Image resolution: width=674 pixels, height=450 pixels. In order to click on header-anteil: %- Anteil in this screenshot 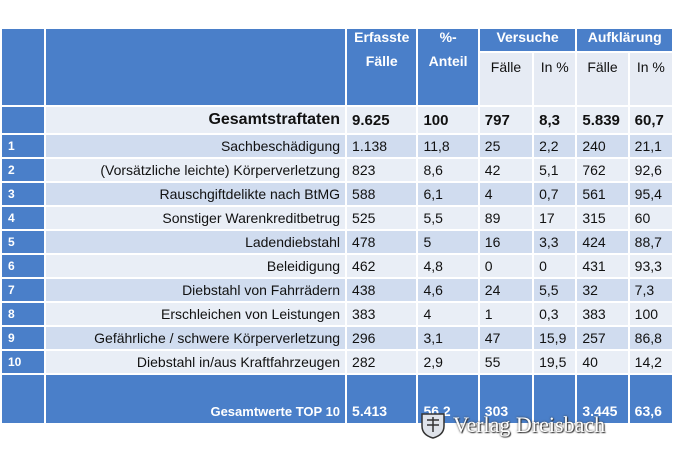, I will do `click(448, 67)`.